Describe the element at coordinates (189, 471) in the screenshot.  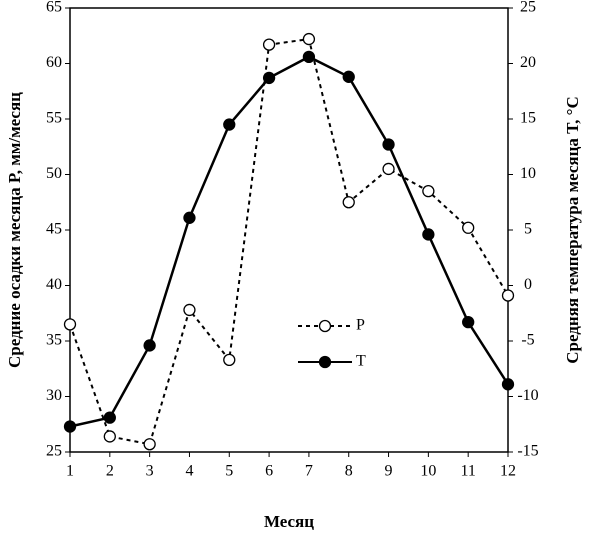
I see `x-tick-label: 4` at that location.